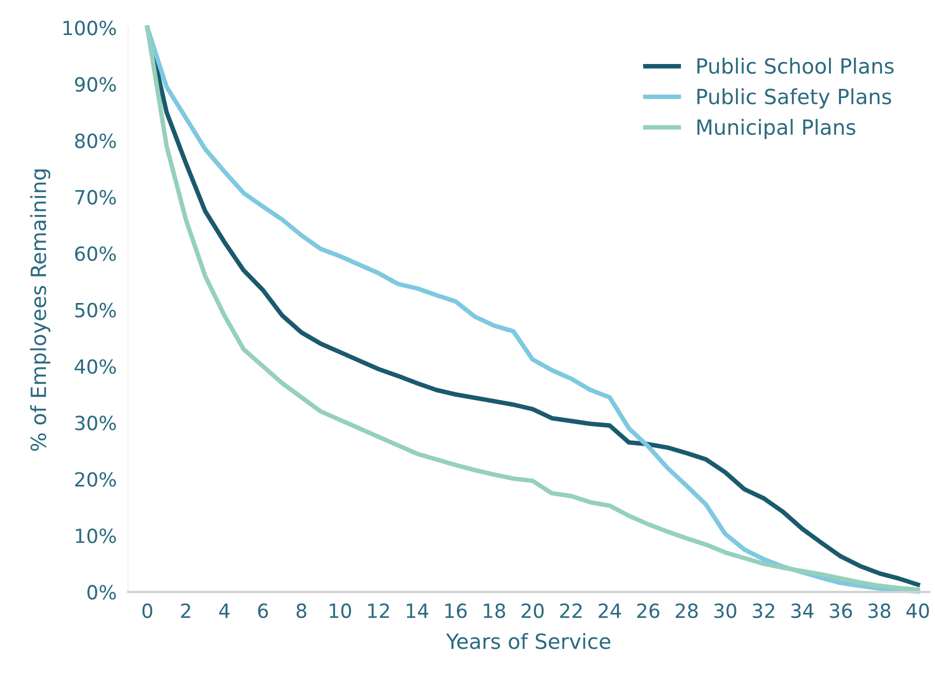  Describe the element at coordinates (725, 610) in the screenshot. I see `x-tick-label: 30` at that location.